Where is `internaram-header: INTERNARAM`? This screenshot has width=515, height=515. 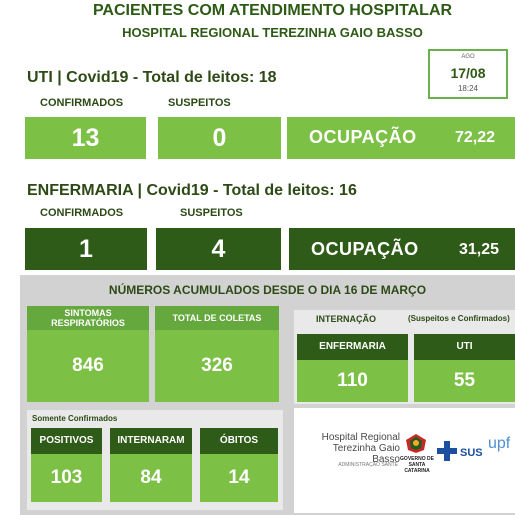
internaram-header: INTERNARAM is located at coordinates (151, 441).